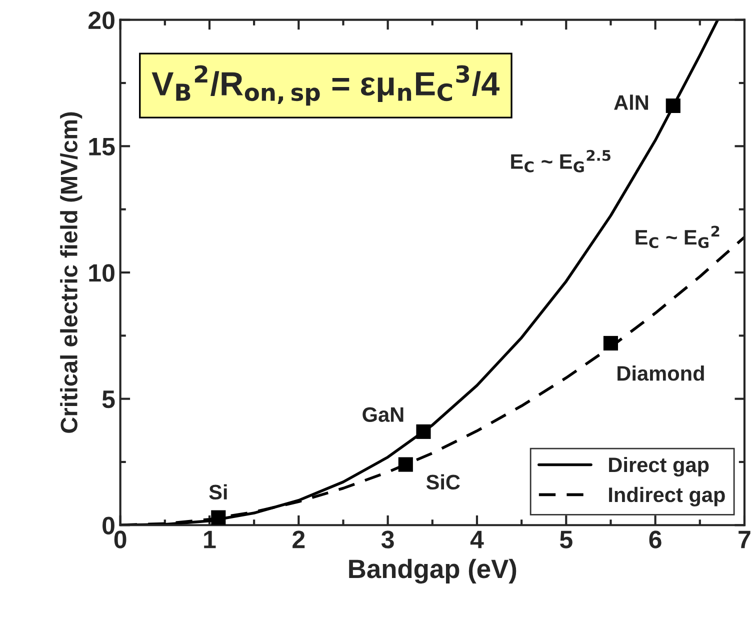 This screenshot has width=752, height=620. What do you see at coordinates (210, 539) in the screenshot?
I see `x-tick-label: 1` at bounding box center [210, 539].